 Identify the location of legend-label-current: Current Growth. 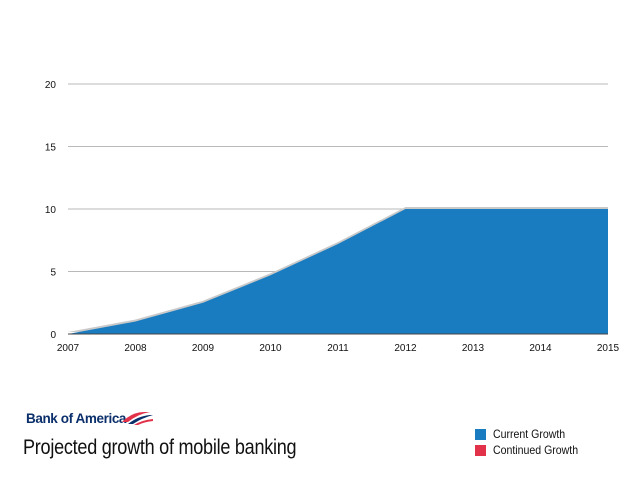
(529, 434).